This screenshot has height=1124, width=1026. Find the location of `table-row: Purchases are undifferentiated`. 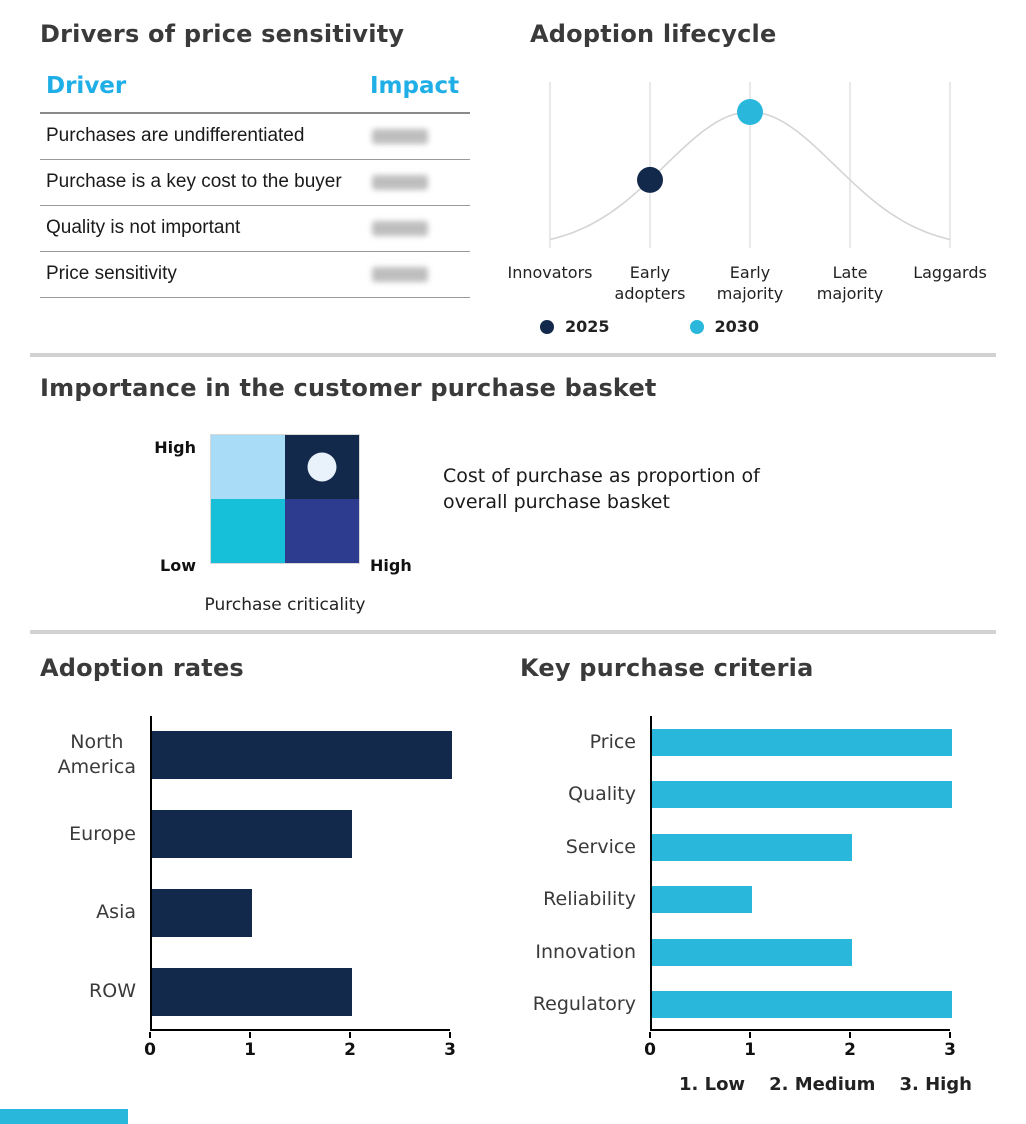

table-row: Purchases are undifferentiated is located at coordinates (255, 137).